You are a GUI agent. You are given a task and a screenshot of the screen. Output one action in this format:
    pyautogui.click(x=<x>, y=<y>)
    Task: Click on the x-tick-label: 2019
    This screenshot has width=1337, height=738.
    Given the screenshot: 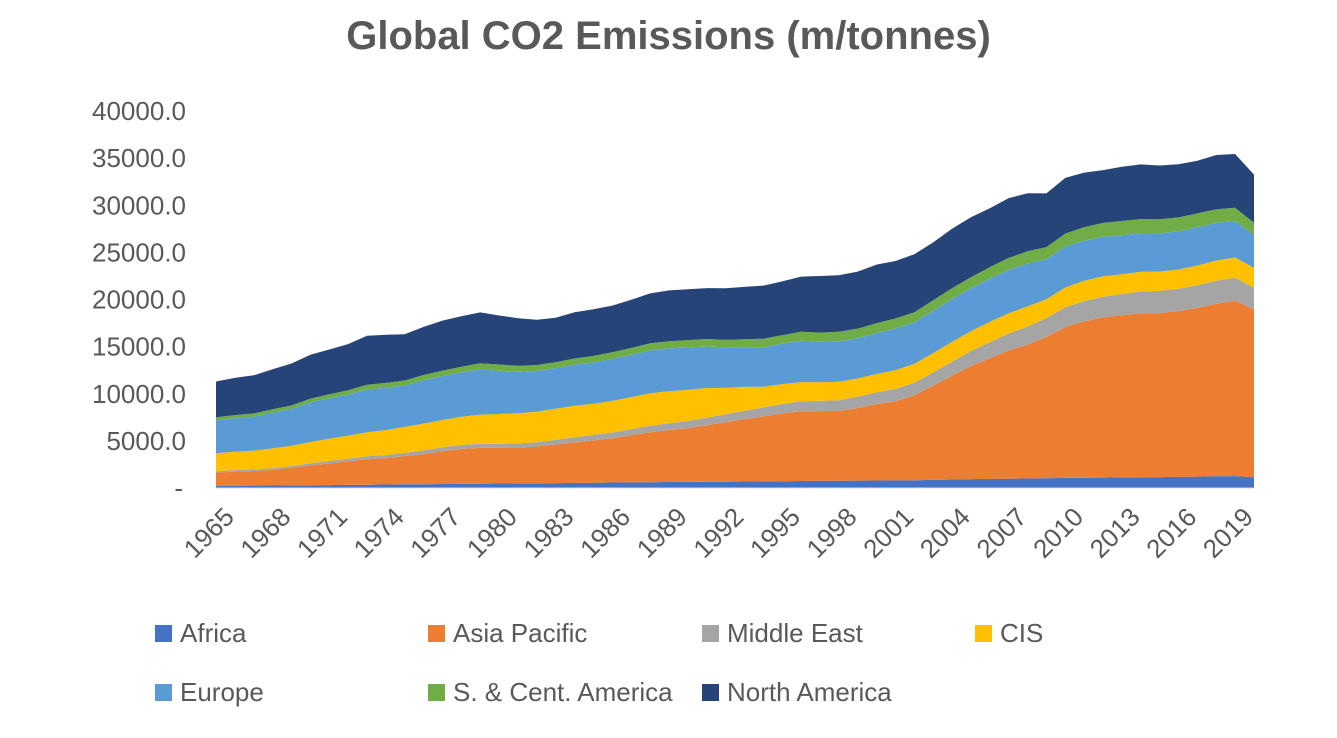 What is the action you would take?
    pyautogui.click(x=1228, y=533)
    